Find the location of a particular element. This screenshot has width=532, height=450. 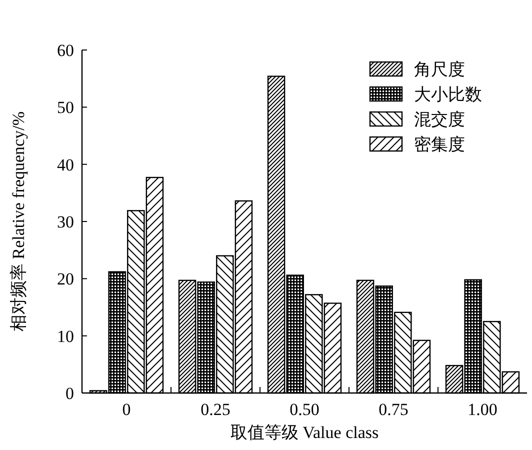

legend-label: 角尺度 is located at coordinates (439, 69).